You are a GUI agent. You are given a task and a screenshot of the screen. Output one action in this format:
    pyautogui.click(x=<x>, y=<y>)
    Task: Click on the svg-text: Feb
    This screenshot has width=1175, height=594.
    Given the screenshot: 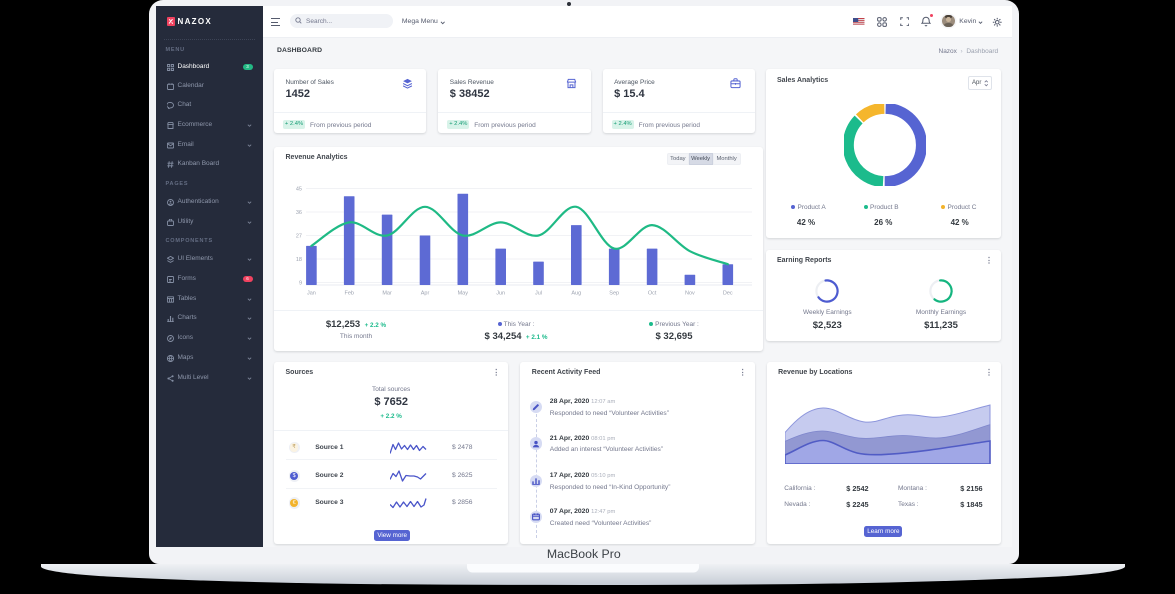 What is the action you would take?
    pyautogui.click(x=348, y=294)
    